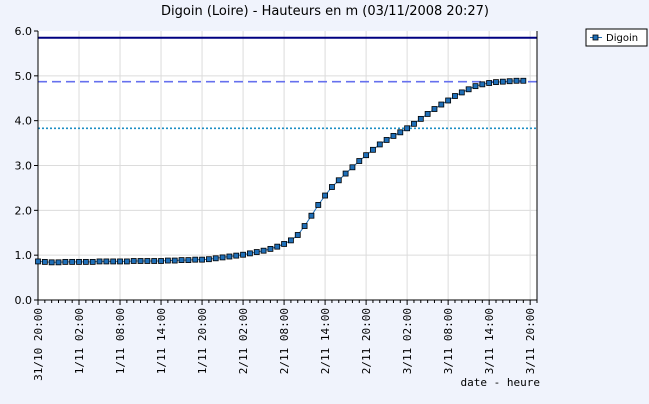 The height and width of the screenshot is (404, 649). What do you see at coordinates (120, 341) in the screenshot?
I see `x-tick-label: 1/11 08:00` at bounding box center [120, 341].